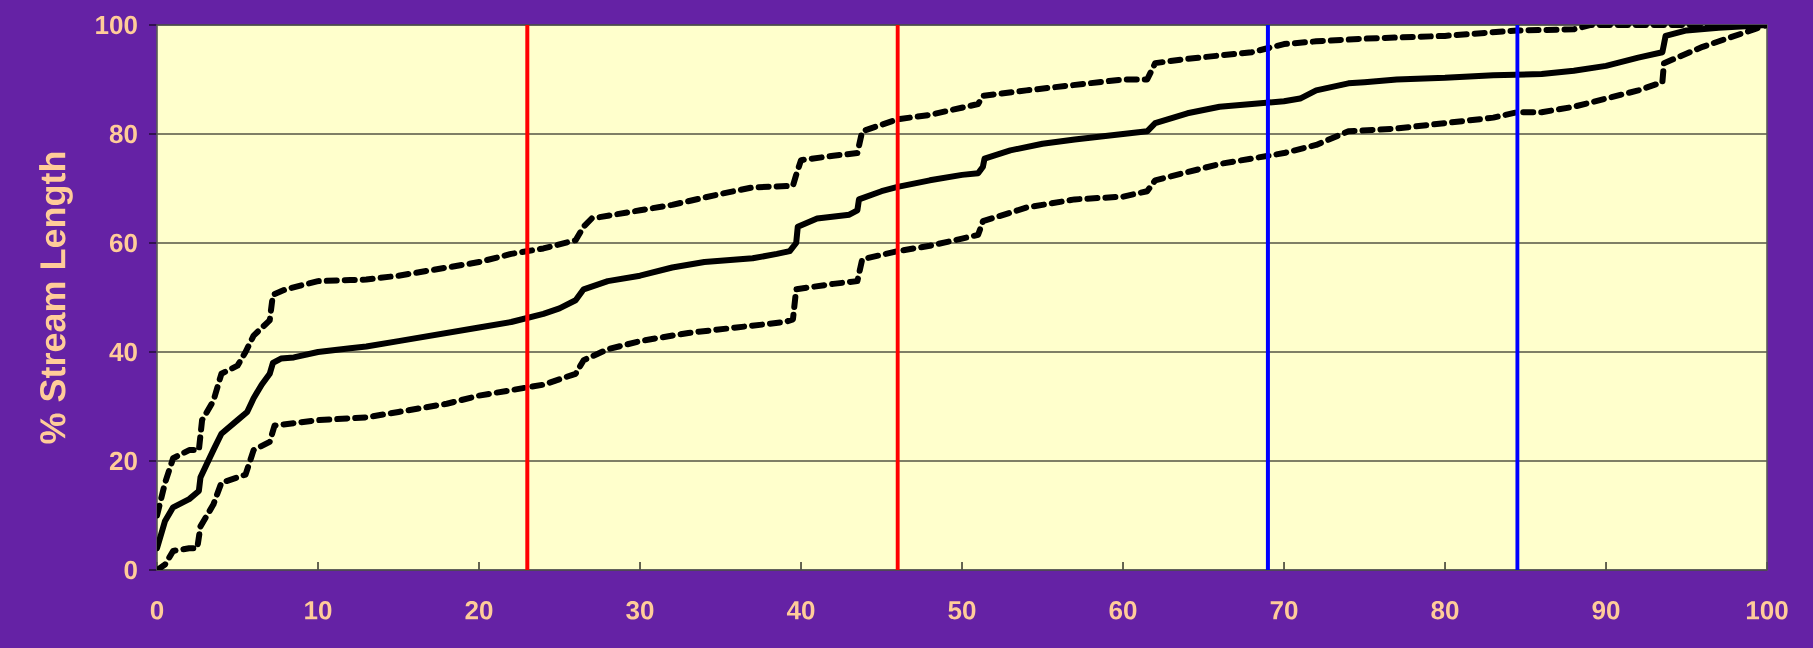 The width and height of the screenshot is (1813, 648). What do you see at coordinates (1123, 610) in the screenshot?
I see `x-tick-label: 60` at bounding box center [1123, 610].